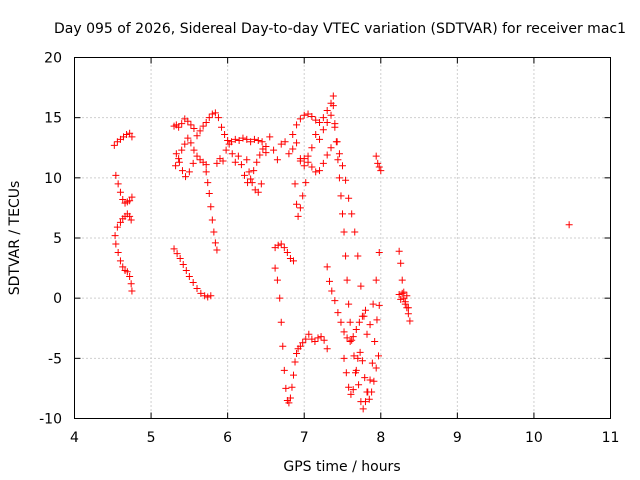 The width and height of the screenshot is (640, 480). I want to click on y-tick-label: 5, so click(57, 239).